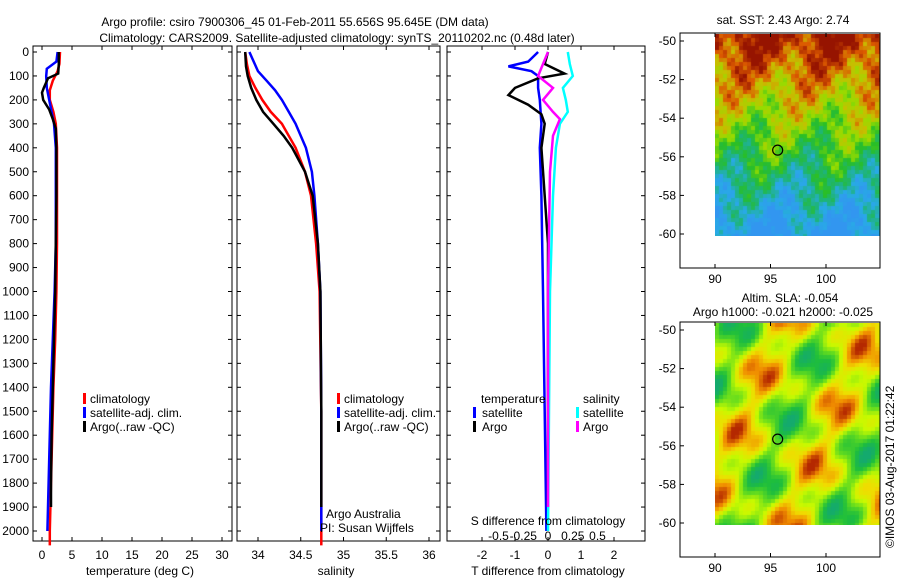 The height and width of the screenshot is (580, 900). Describe the element at coordinates (132, 427) in the screenshot. I see `temp-legend-argo: Argo(..raw -QC)` at that location.